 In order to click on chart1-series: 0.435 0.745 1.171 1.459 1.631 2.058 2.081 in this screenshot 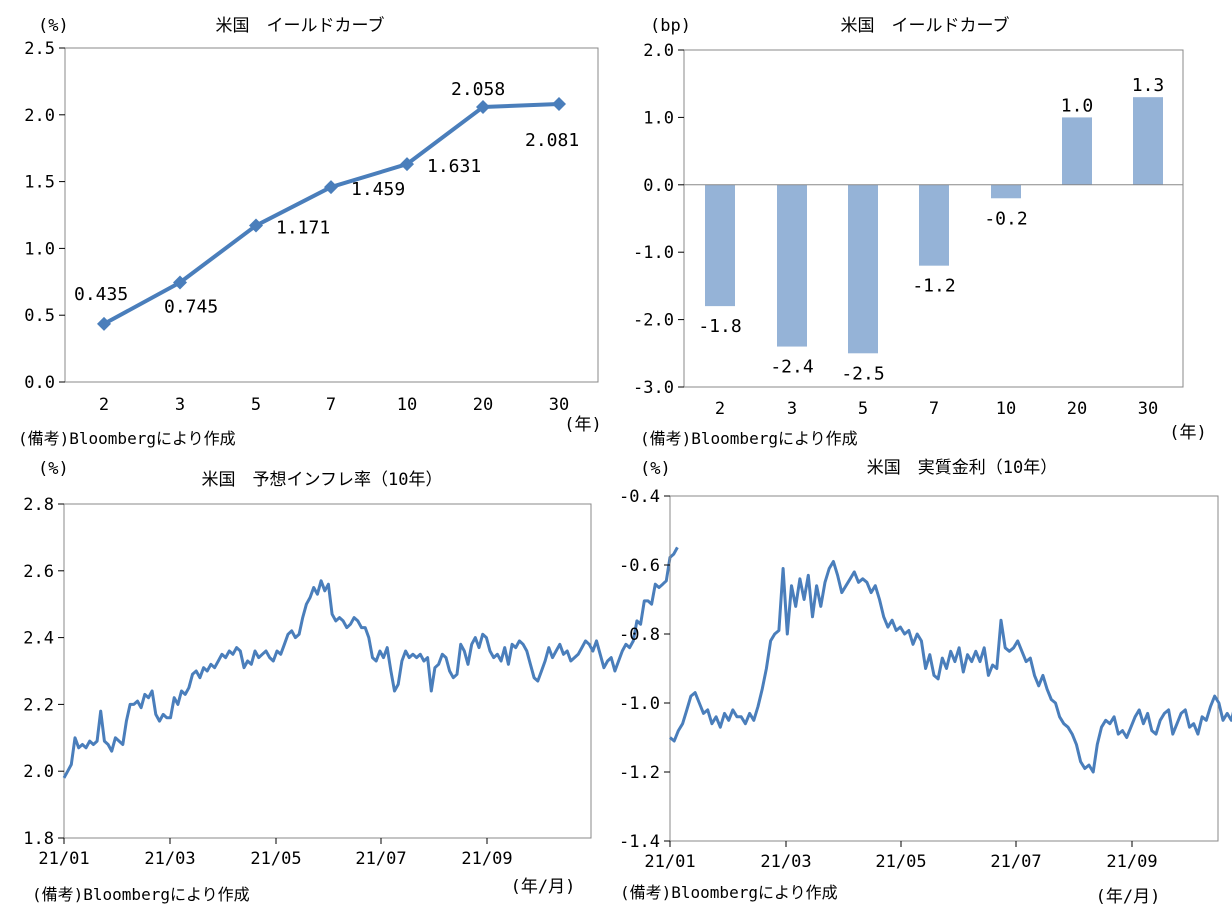, I will do `click(326, 205)`.